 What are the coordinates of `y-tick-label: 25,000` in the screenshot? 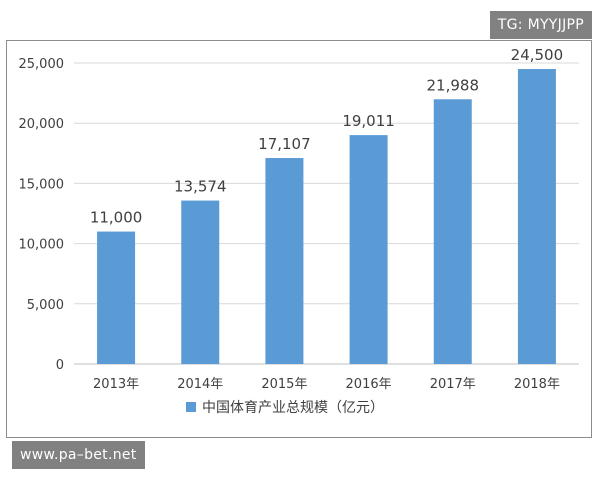 It's located at (42, 64).